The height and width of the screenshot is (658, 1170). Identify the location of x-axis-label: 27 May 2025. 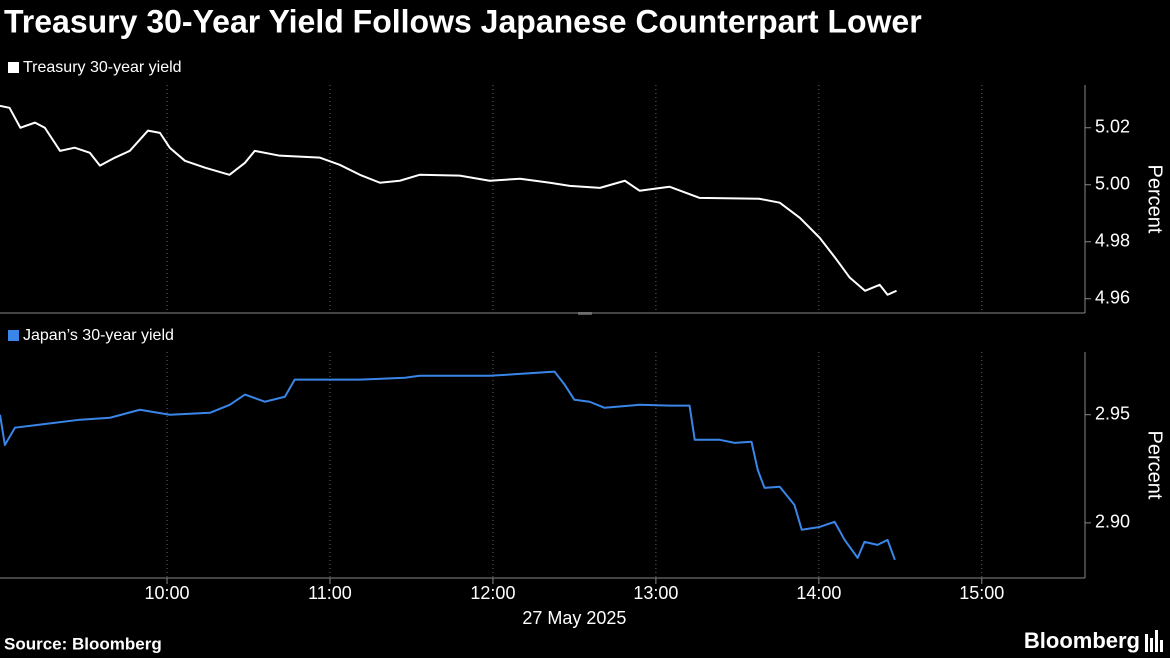
(574, 618).